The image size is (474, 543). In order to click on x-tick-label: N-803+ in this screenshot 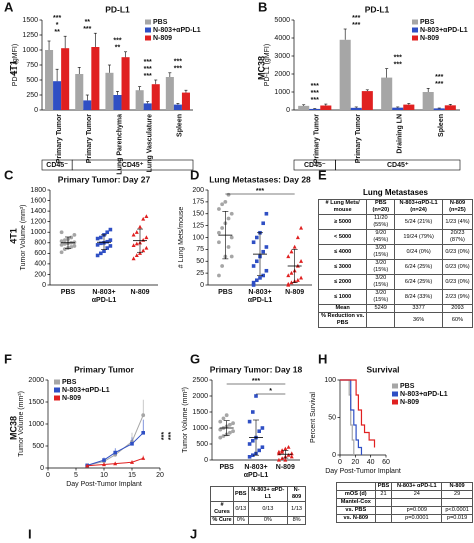, I will do `click(259, 292)`.